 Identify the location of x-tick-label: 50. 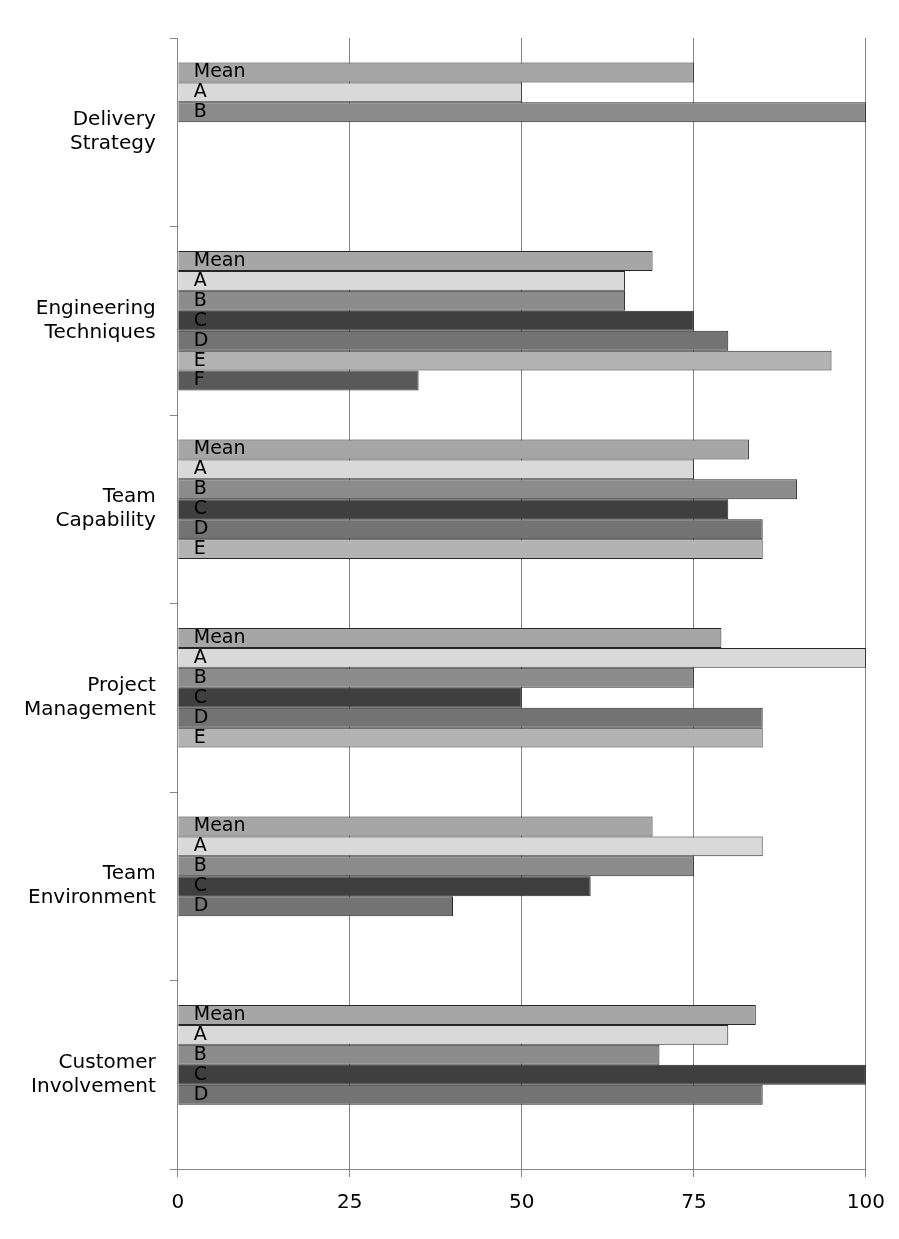
(522, 1201).